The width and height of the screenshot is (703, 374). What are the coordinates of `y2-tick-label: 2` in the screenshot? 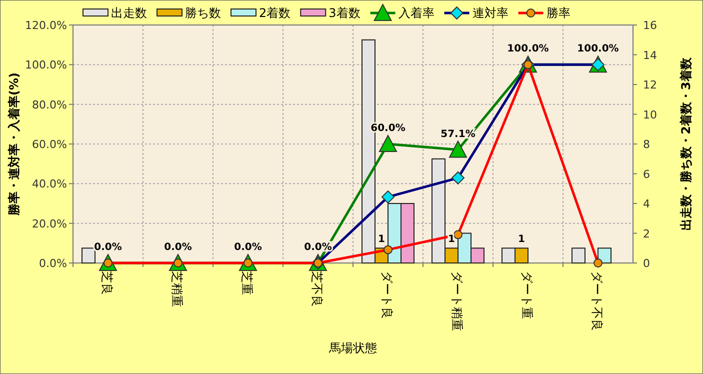 It's located at (646, 233).